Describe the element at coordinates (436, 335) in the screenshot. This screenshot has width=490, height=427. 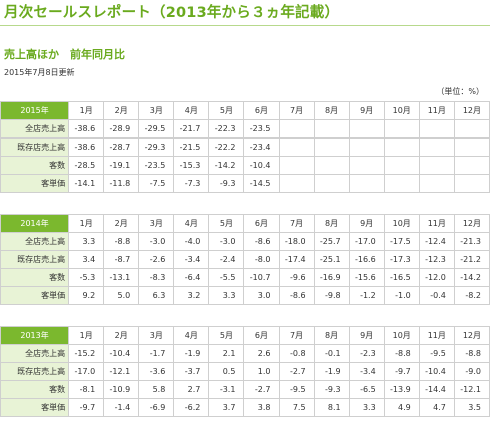
I see `month-header: 11月` at that location.